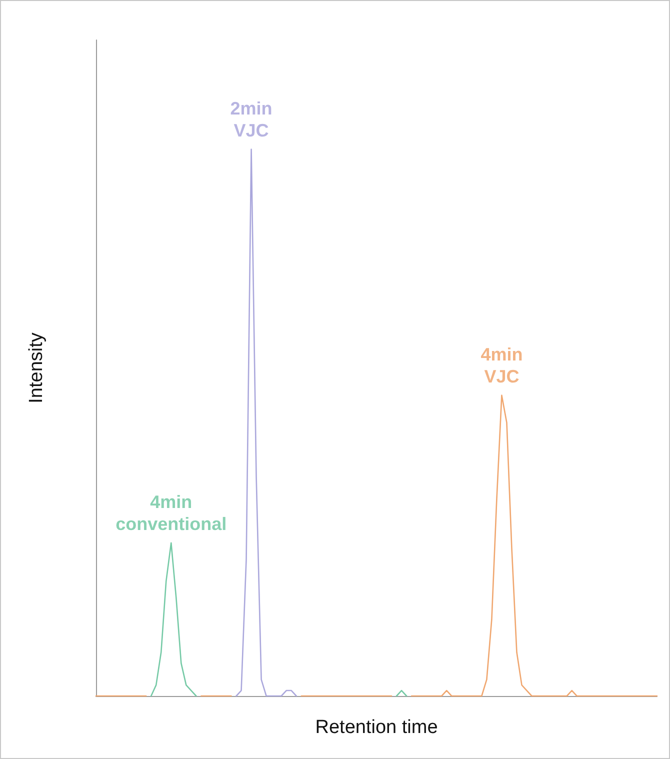 The width and height of the screenshot is (670, 759). Describe the element at coordinates (376, 727) in the screenshot. I see `x-axis-title: Retention time` at that location.